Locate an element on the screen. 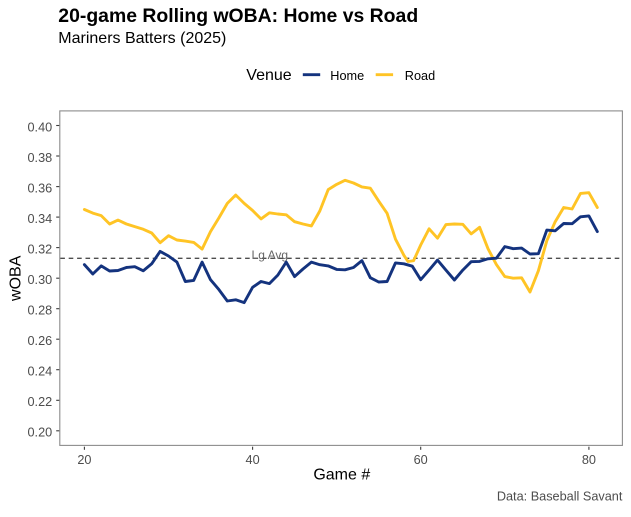 The height and width of the screenshot is (517, 631). svg-text: 0.38 is located at coordinates (39, 158).